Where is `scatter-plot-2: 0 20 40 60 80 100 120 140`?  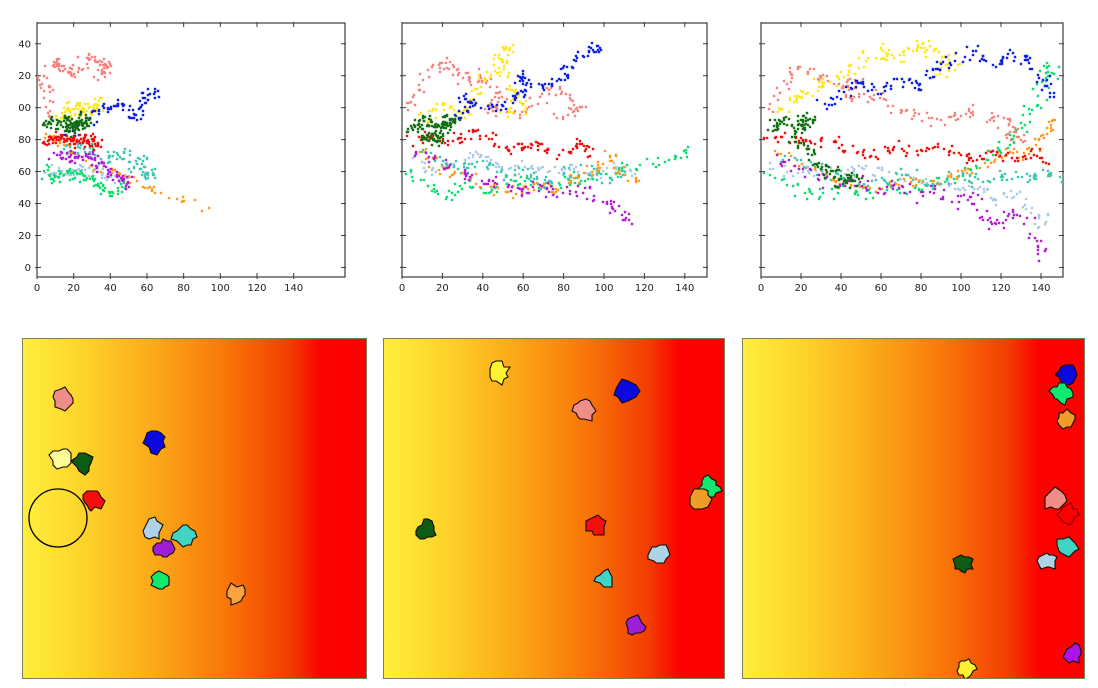
scatter-plot-2: 0 20 40 60 80 100 120 140 is located at coordinates (553, 158).